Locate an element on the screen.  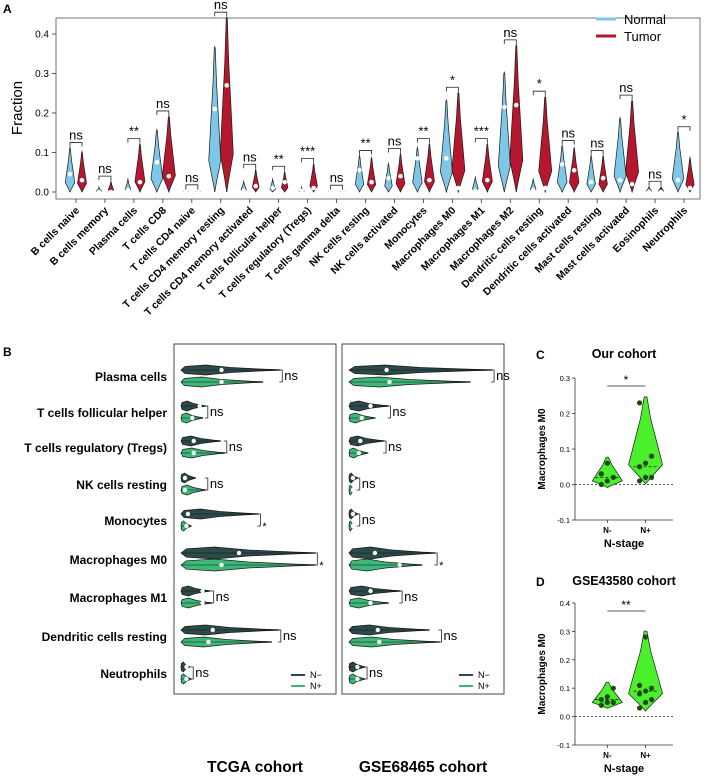
legend-n-minus-label: N− is located at coordinates (484, 675).